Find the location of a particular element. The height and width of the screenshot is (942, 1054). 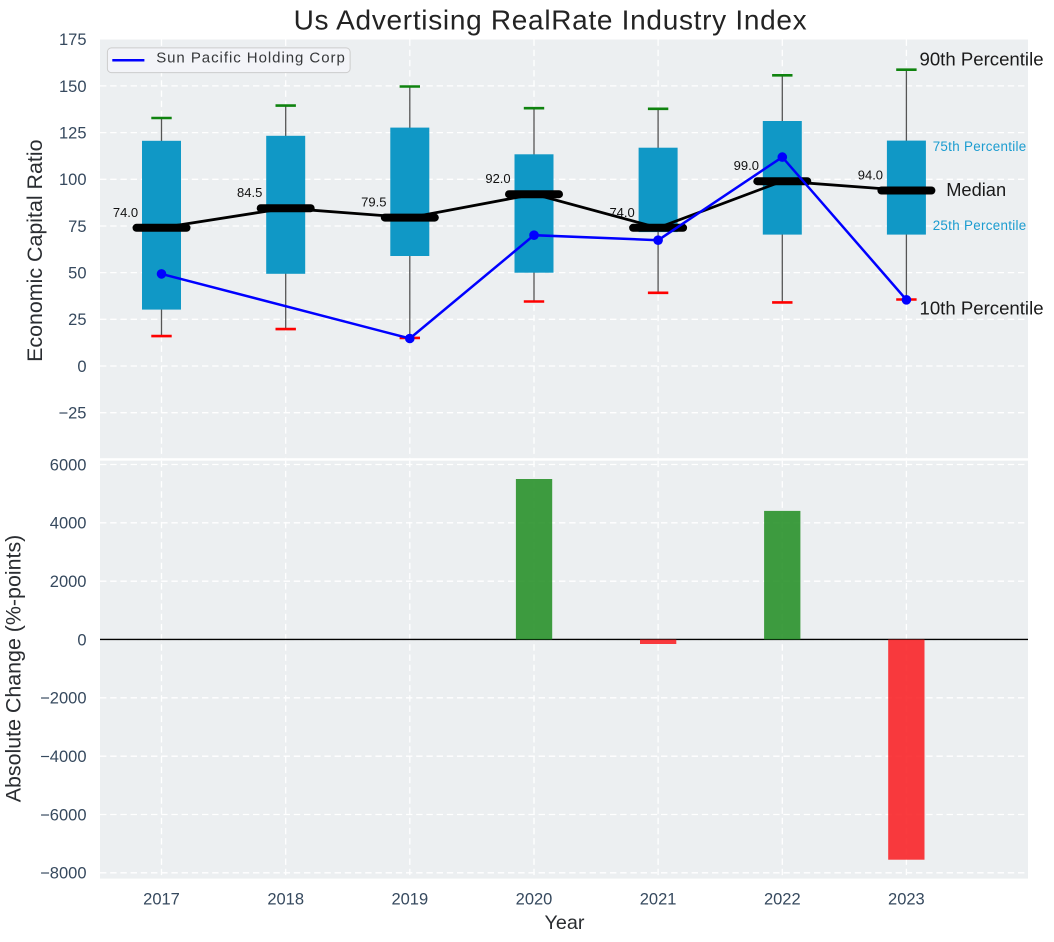

svg-text: 2022 is located at coordinates (782, 900).